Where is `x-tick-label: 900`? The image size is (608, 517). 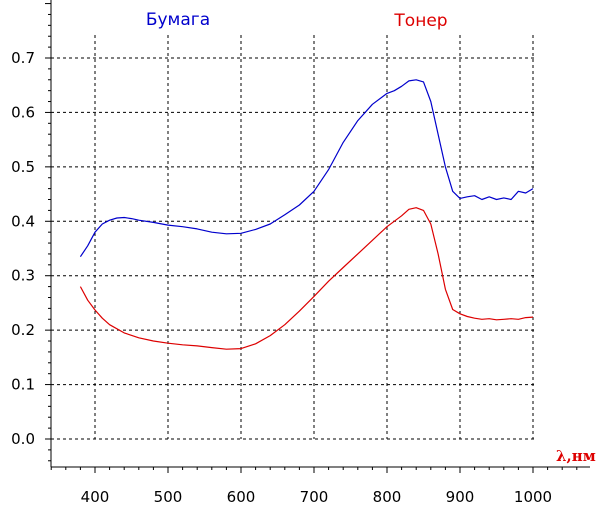
x-tick-label: 900 is located at coordinates (460, 497).